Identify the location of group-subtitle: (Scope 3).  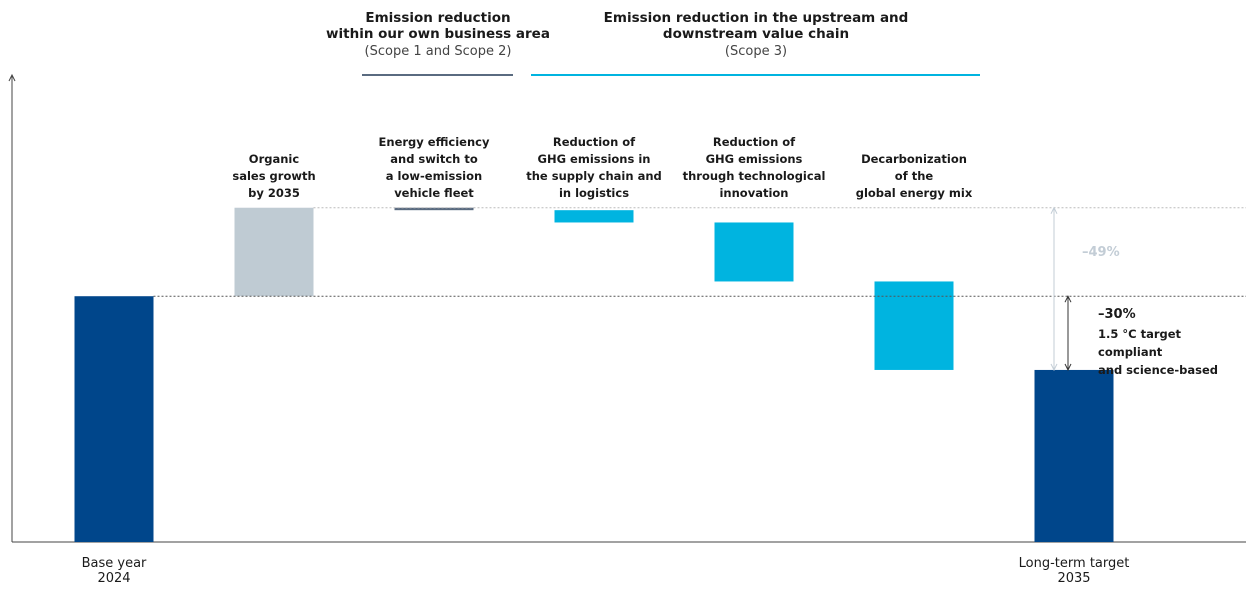
(756, 51).